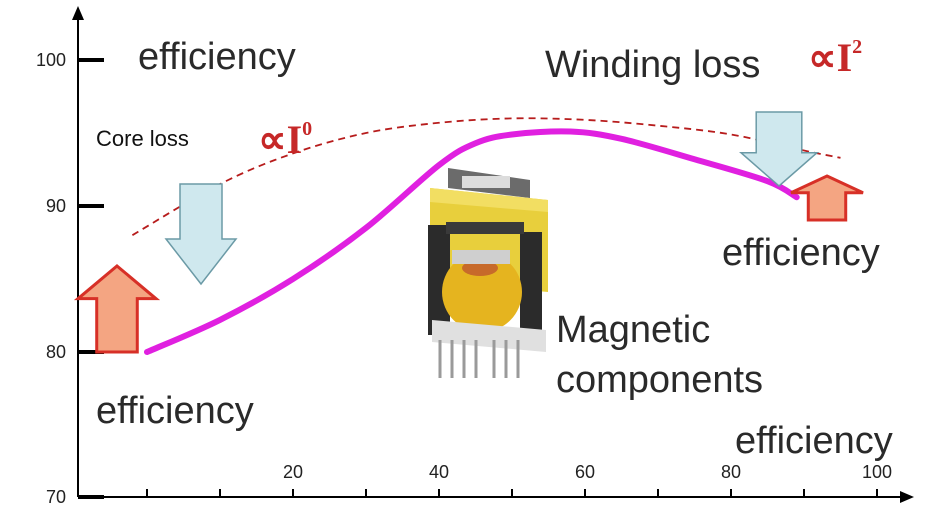  I want to click on transformer-illustration, so click(488, 273).